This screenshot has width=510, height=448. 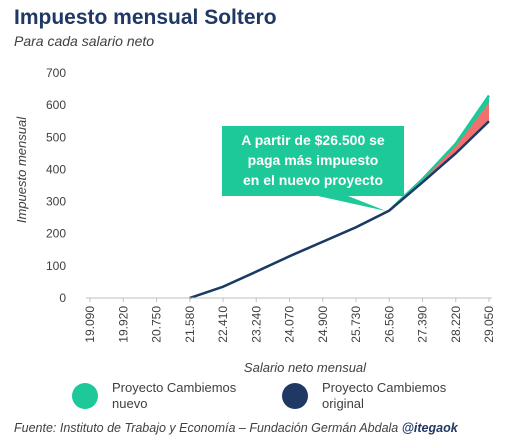 I want to click on x-tick-label: 29.050, so click(x=489, y=324).